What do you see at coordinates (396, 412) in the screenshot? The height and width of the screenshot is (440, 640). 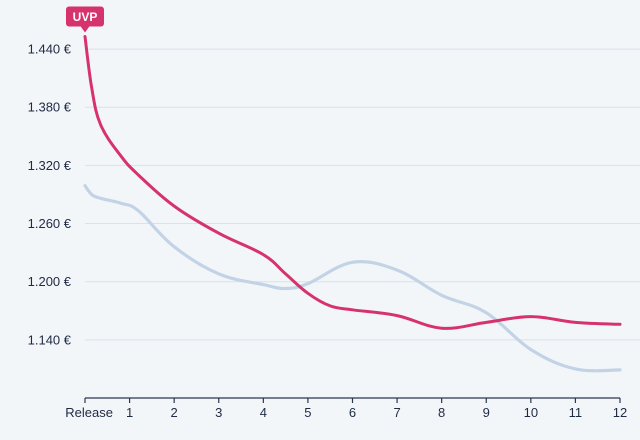 I see `x-tick-label: 7` at bounding box center [396, 412].